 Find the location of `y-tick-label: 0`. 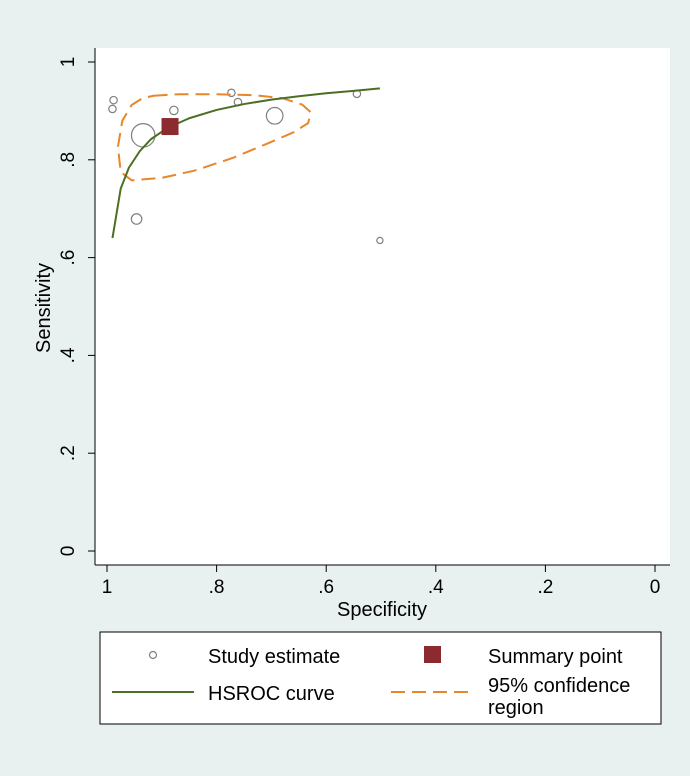

y-tick-label: 0 is located at coordinates (68, 551).